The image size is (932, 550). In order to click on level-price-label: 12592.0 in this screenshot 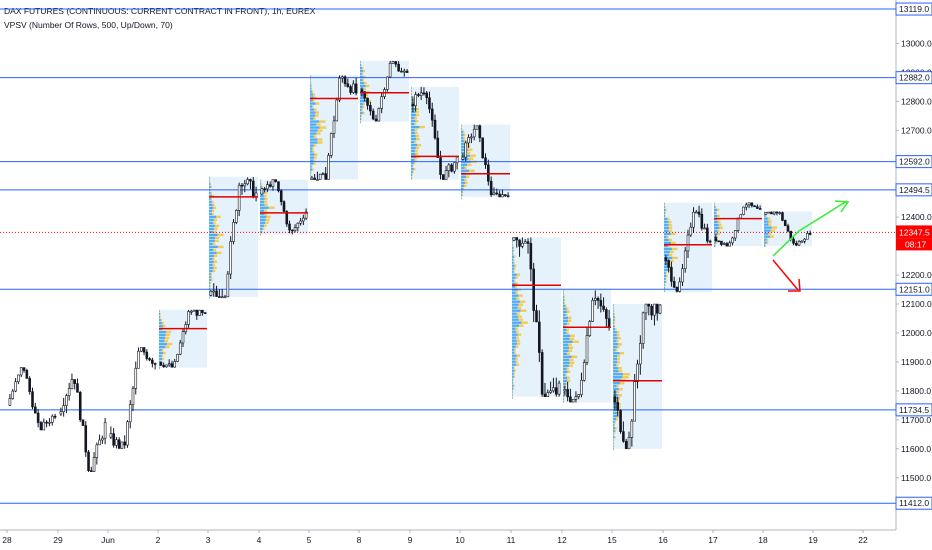, I will do `click(914, 162)`.